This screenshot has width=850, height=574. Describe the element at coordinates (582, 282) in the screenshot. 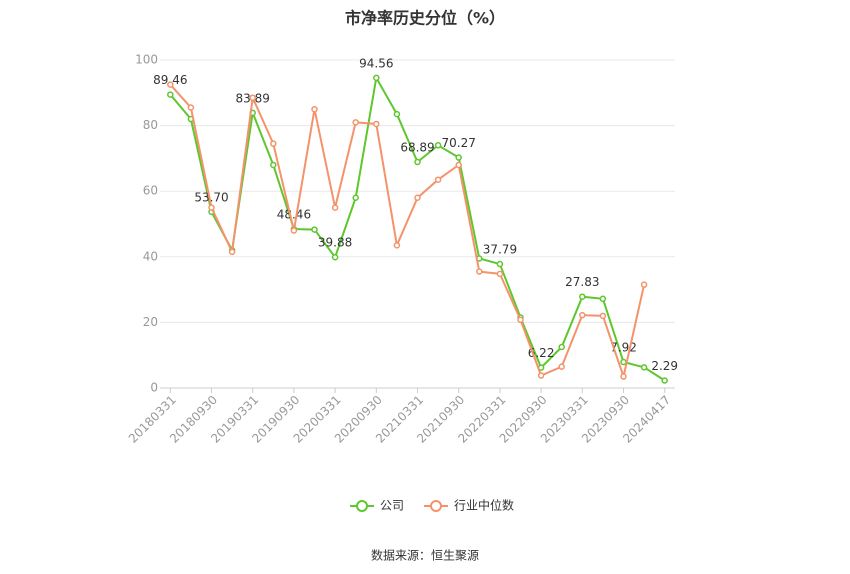

I see `data-label: 27.83` at that location.